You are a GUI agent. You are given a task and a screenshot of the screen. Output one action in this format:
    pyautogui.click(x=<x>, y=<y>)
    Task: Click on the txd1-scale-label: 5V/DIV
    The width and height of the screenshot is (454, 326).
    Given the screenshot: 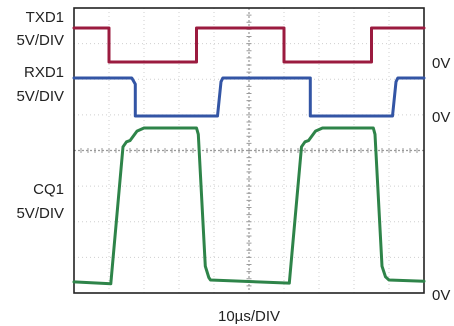 What is the action you would take?
    pyautogui.click(x=40, y=40)
    